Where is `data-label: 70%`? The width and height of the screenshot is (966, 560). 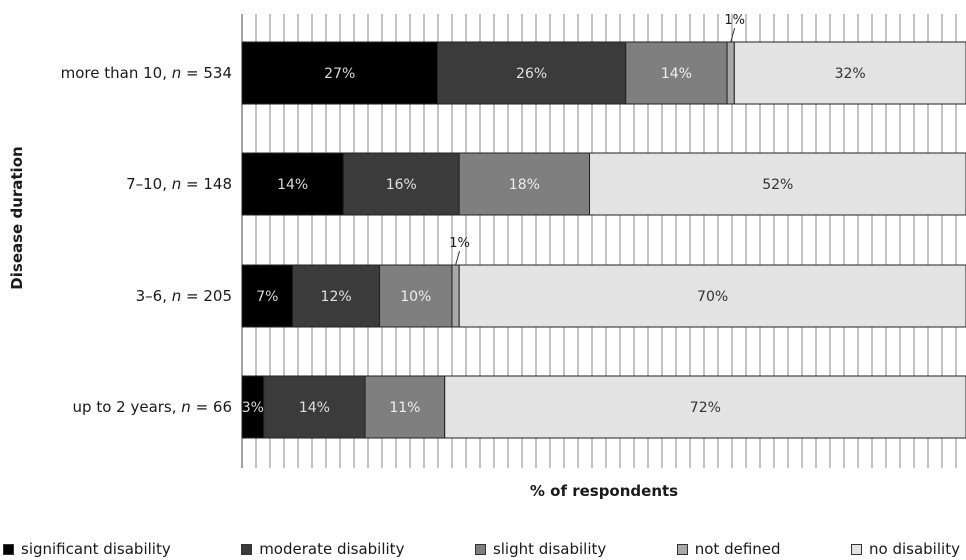
data-label: 70% is located at coordinates (712, 297).